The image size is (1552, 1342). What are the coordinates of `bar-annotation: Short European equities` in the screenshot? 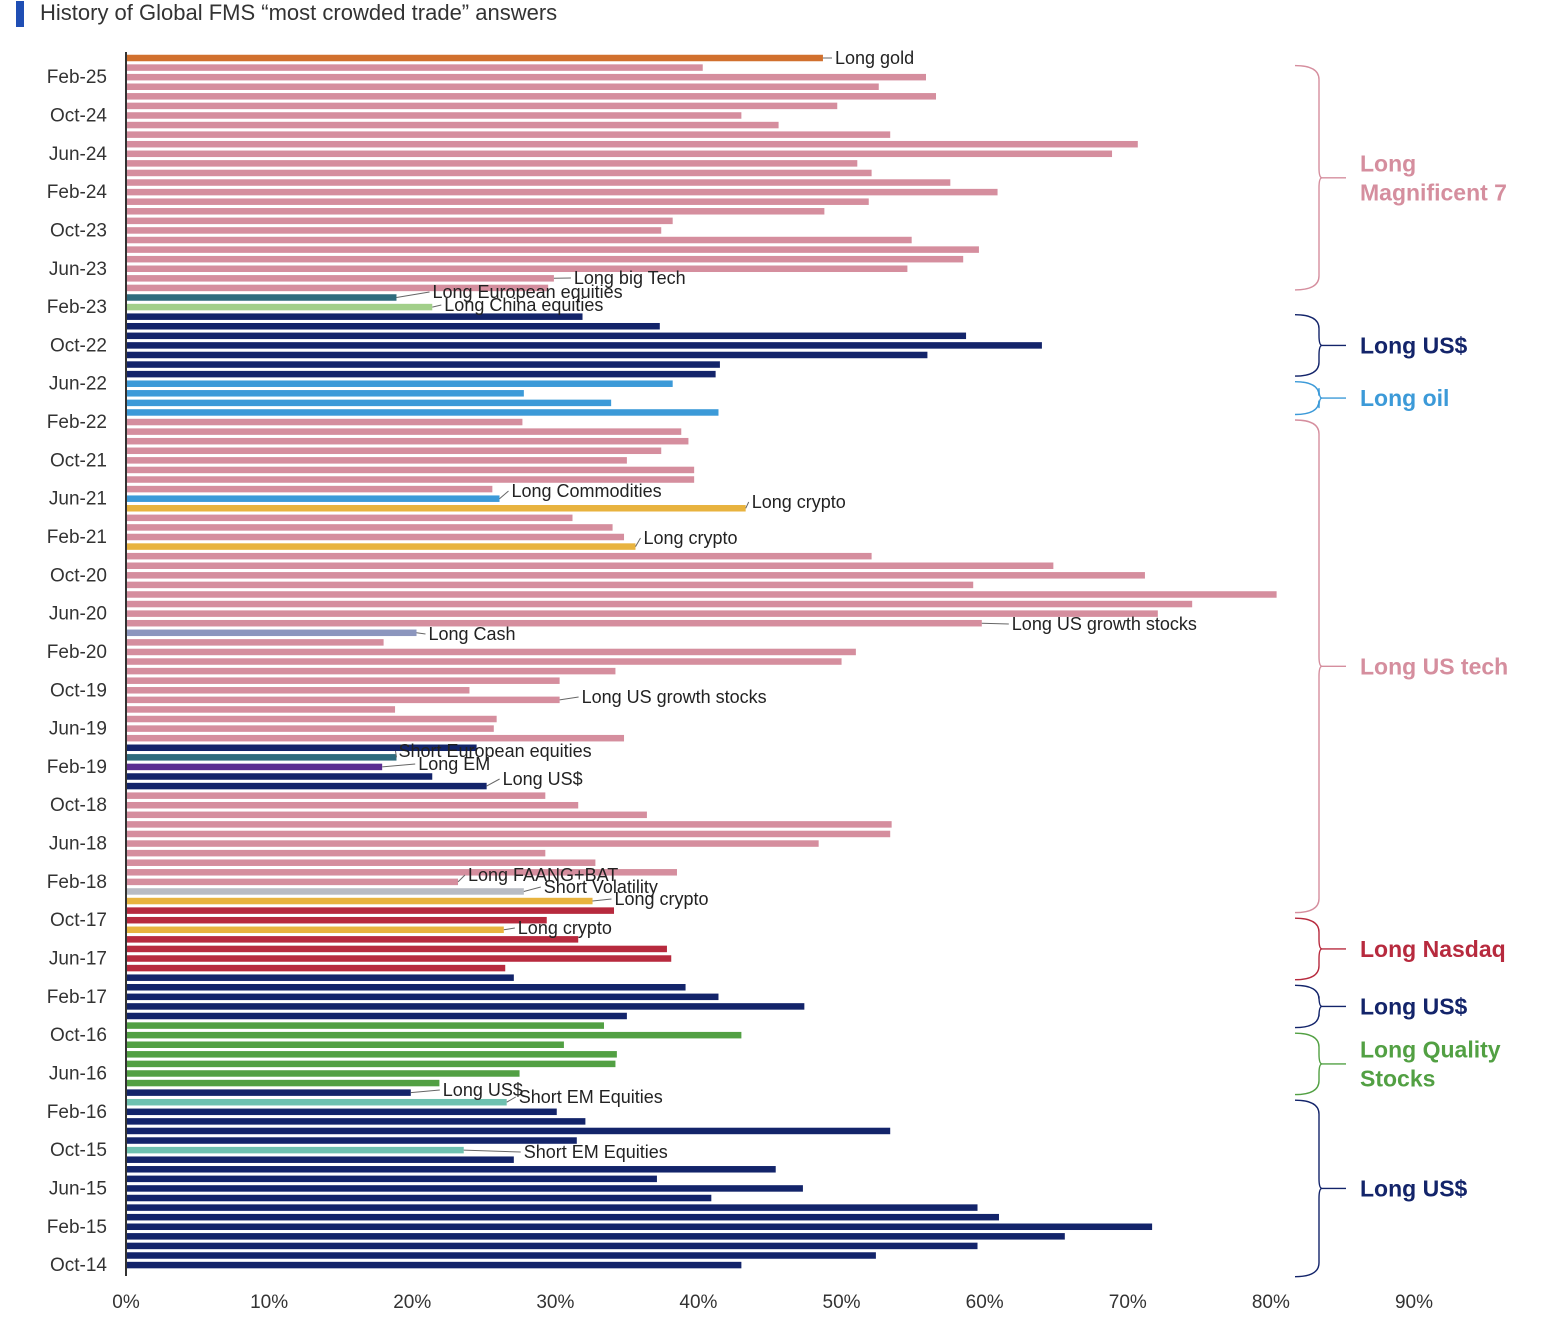 It's located at (495, 751).